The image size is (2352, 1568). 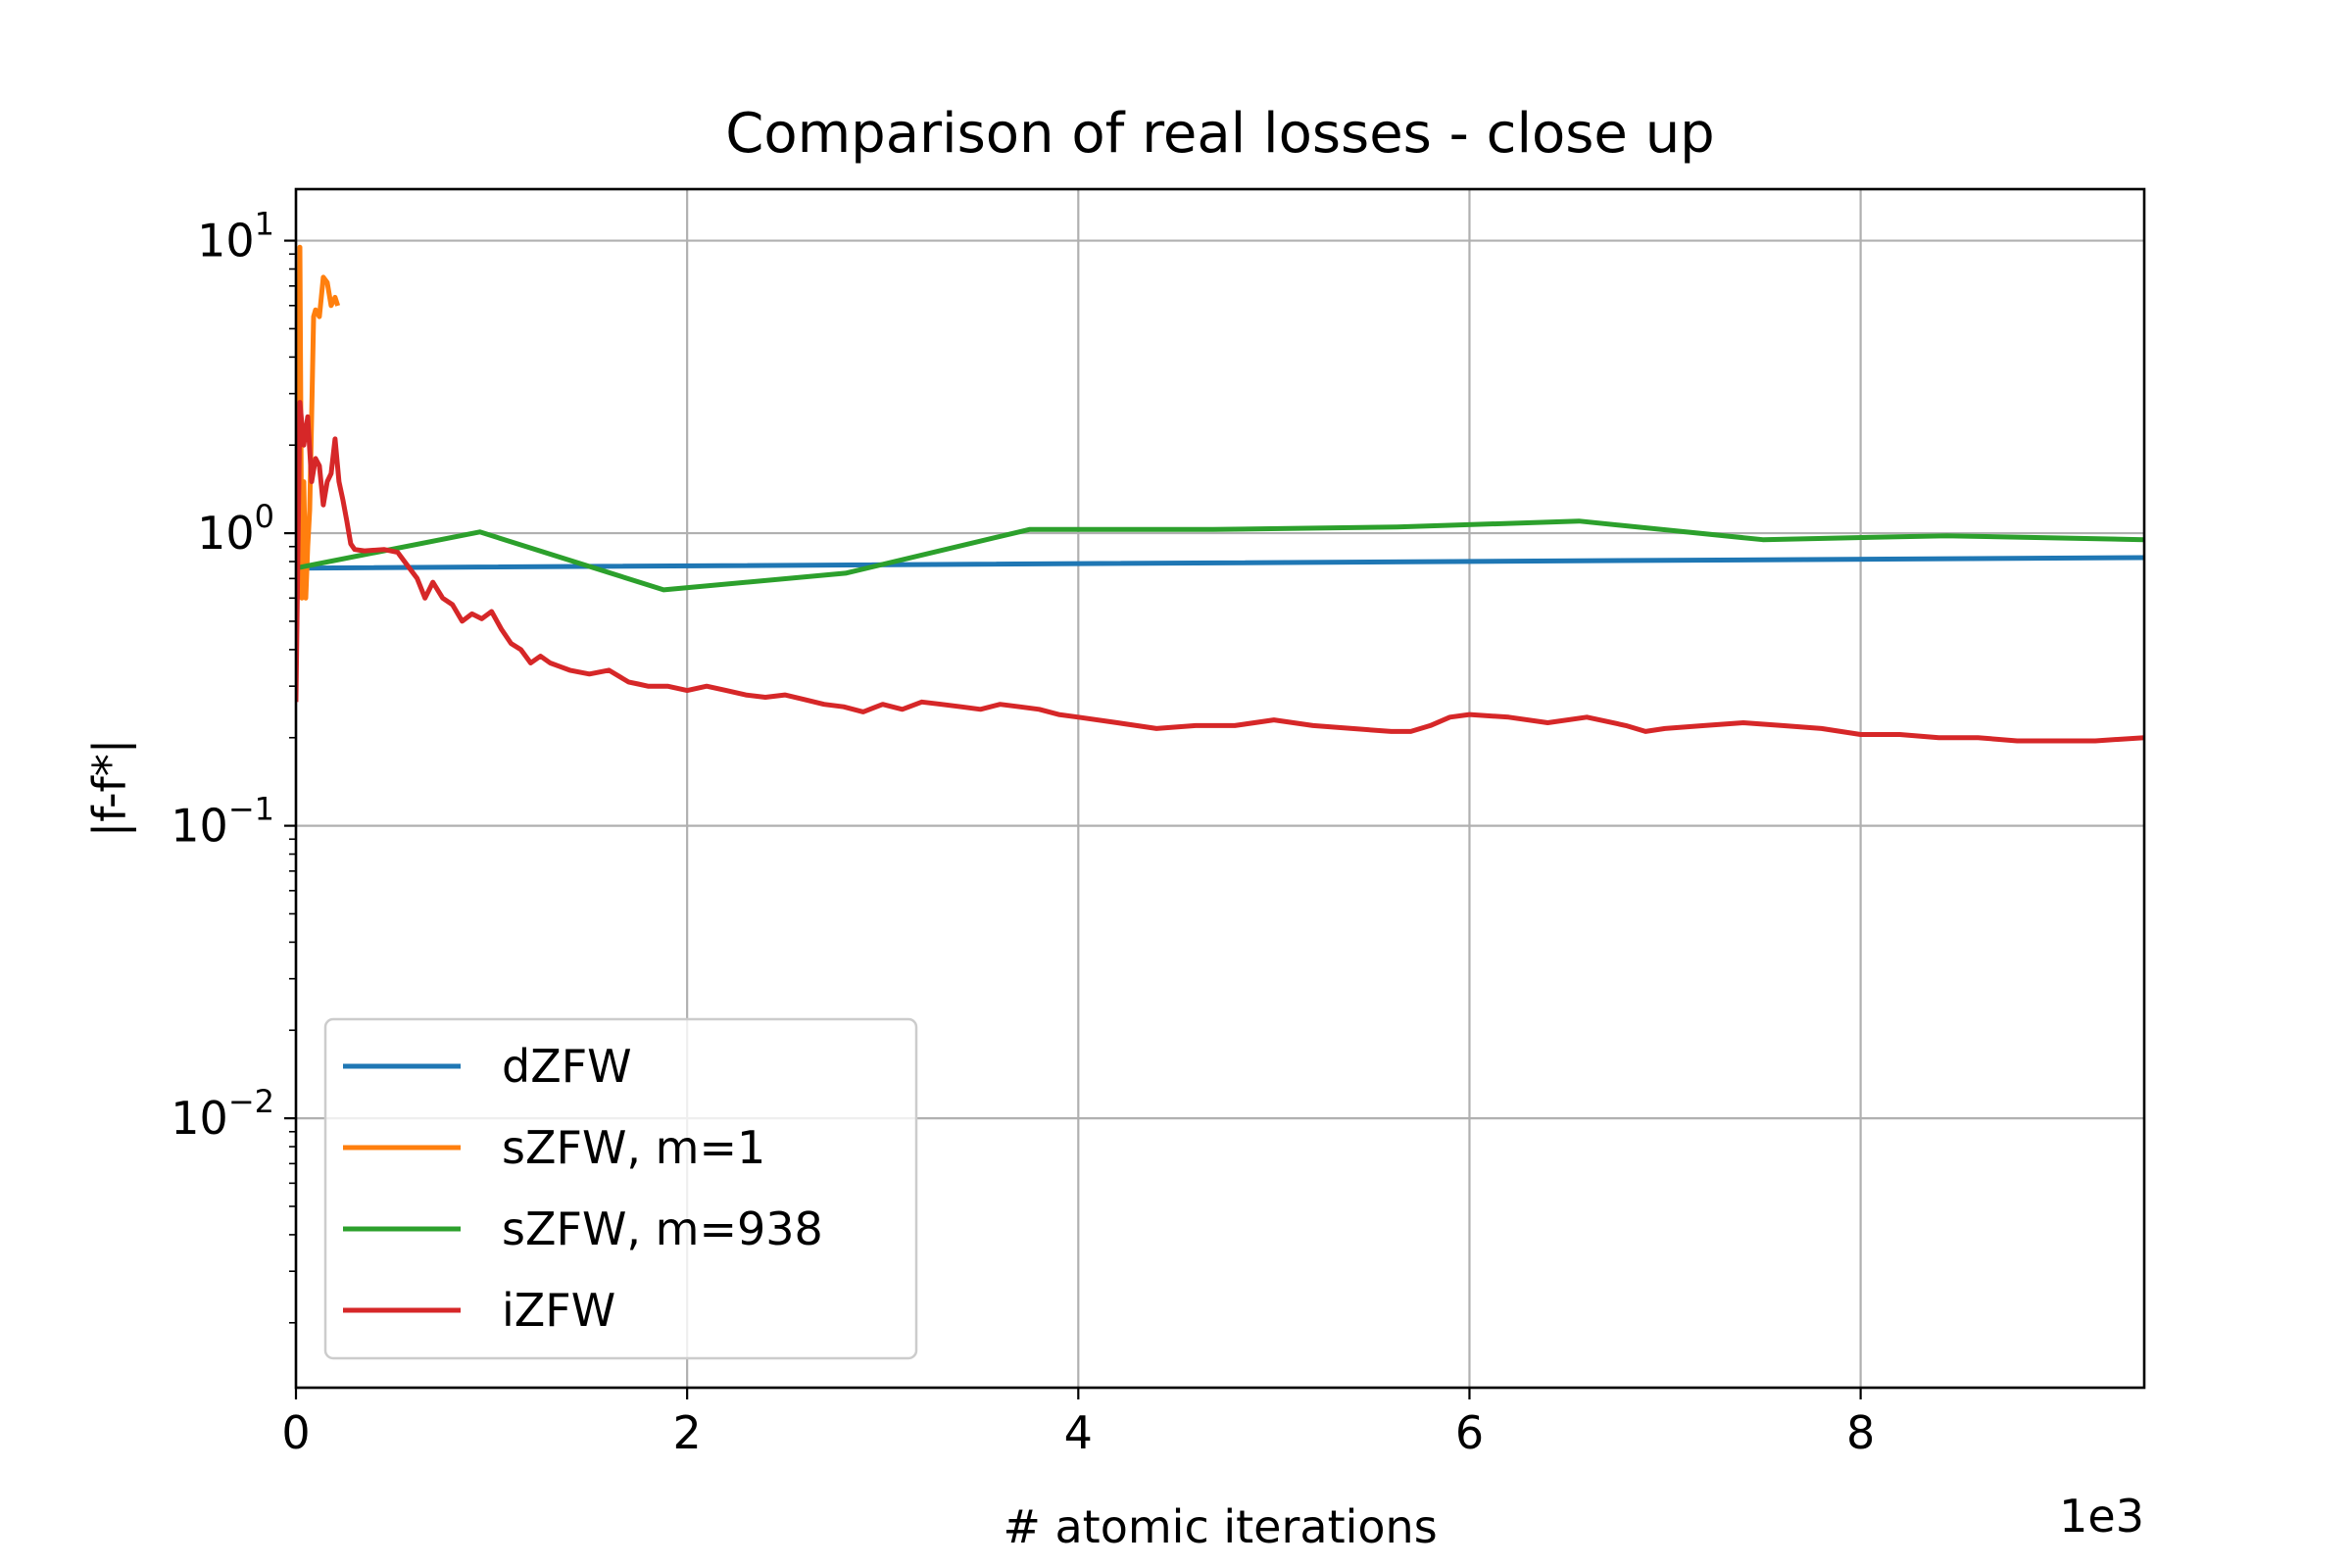 I want to click on legend-label: sZFW, m=938, so click(x=662, y=1228).